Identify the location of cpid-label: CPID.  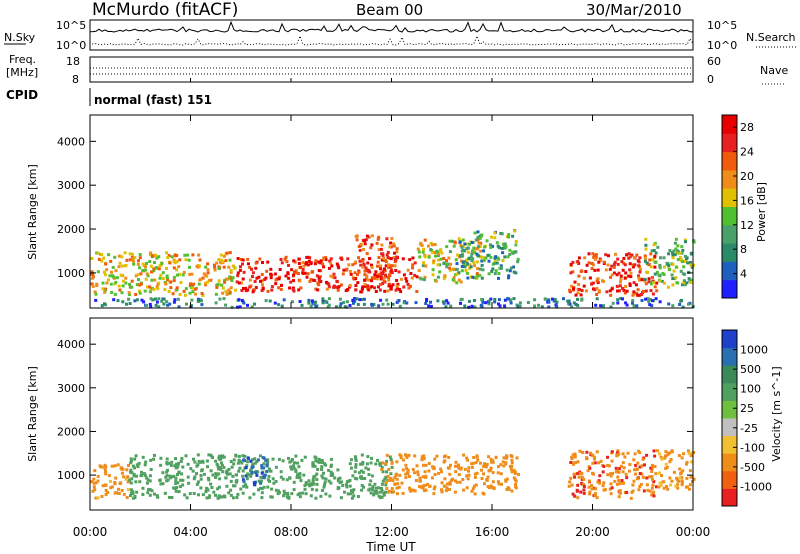
(22, 95).